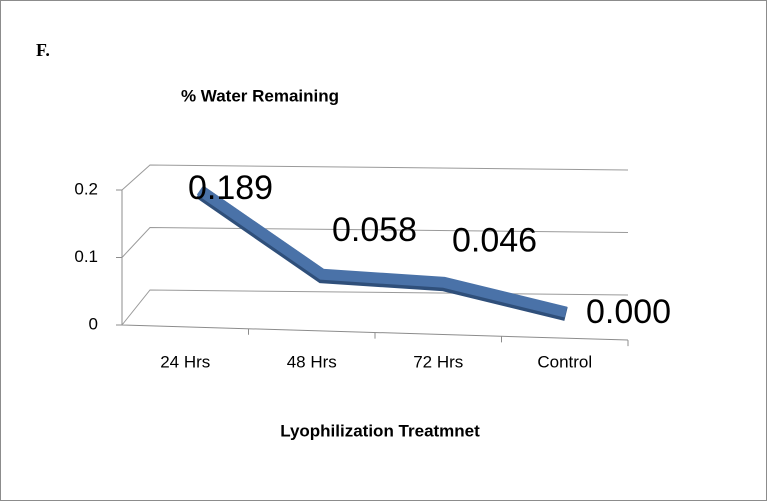 The height and width of the screenshot is (502, 768). Describe the element at coordinates (374, 230) in the screenshot. I see `data-label: 0.058` at that location.